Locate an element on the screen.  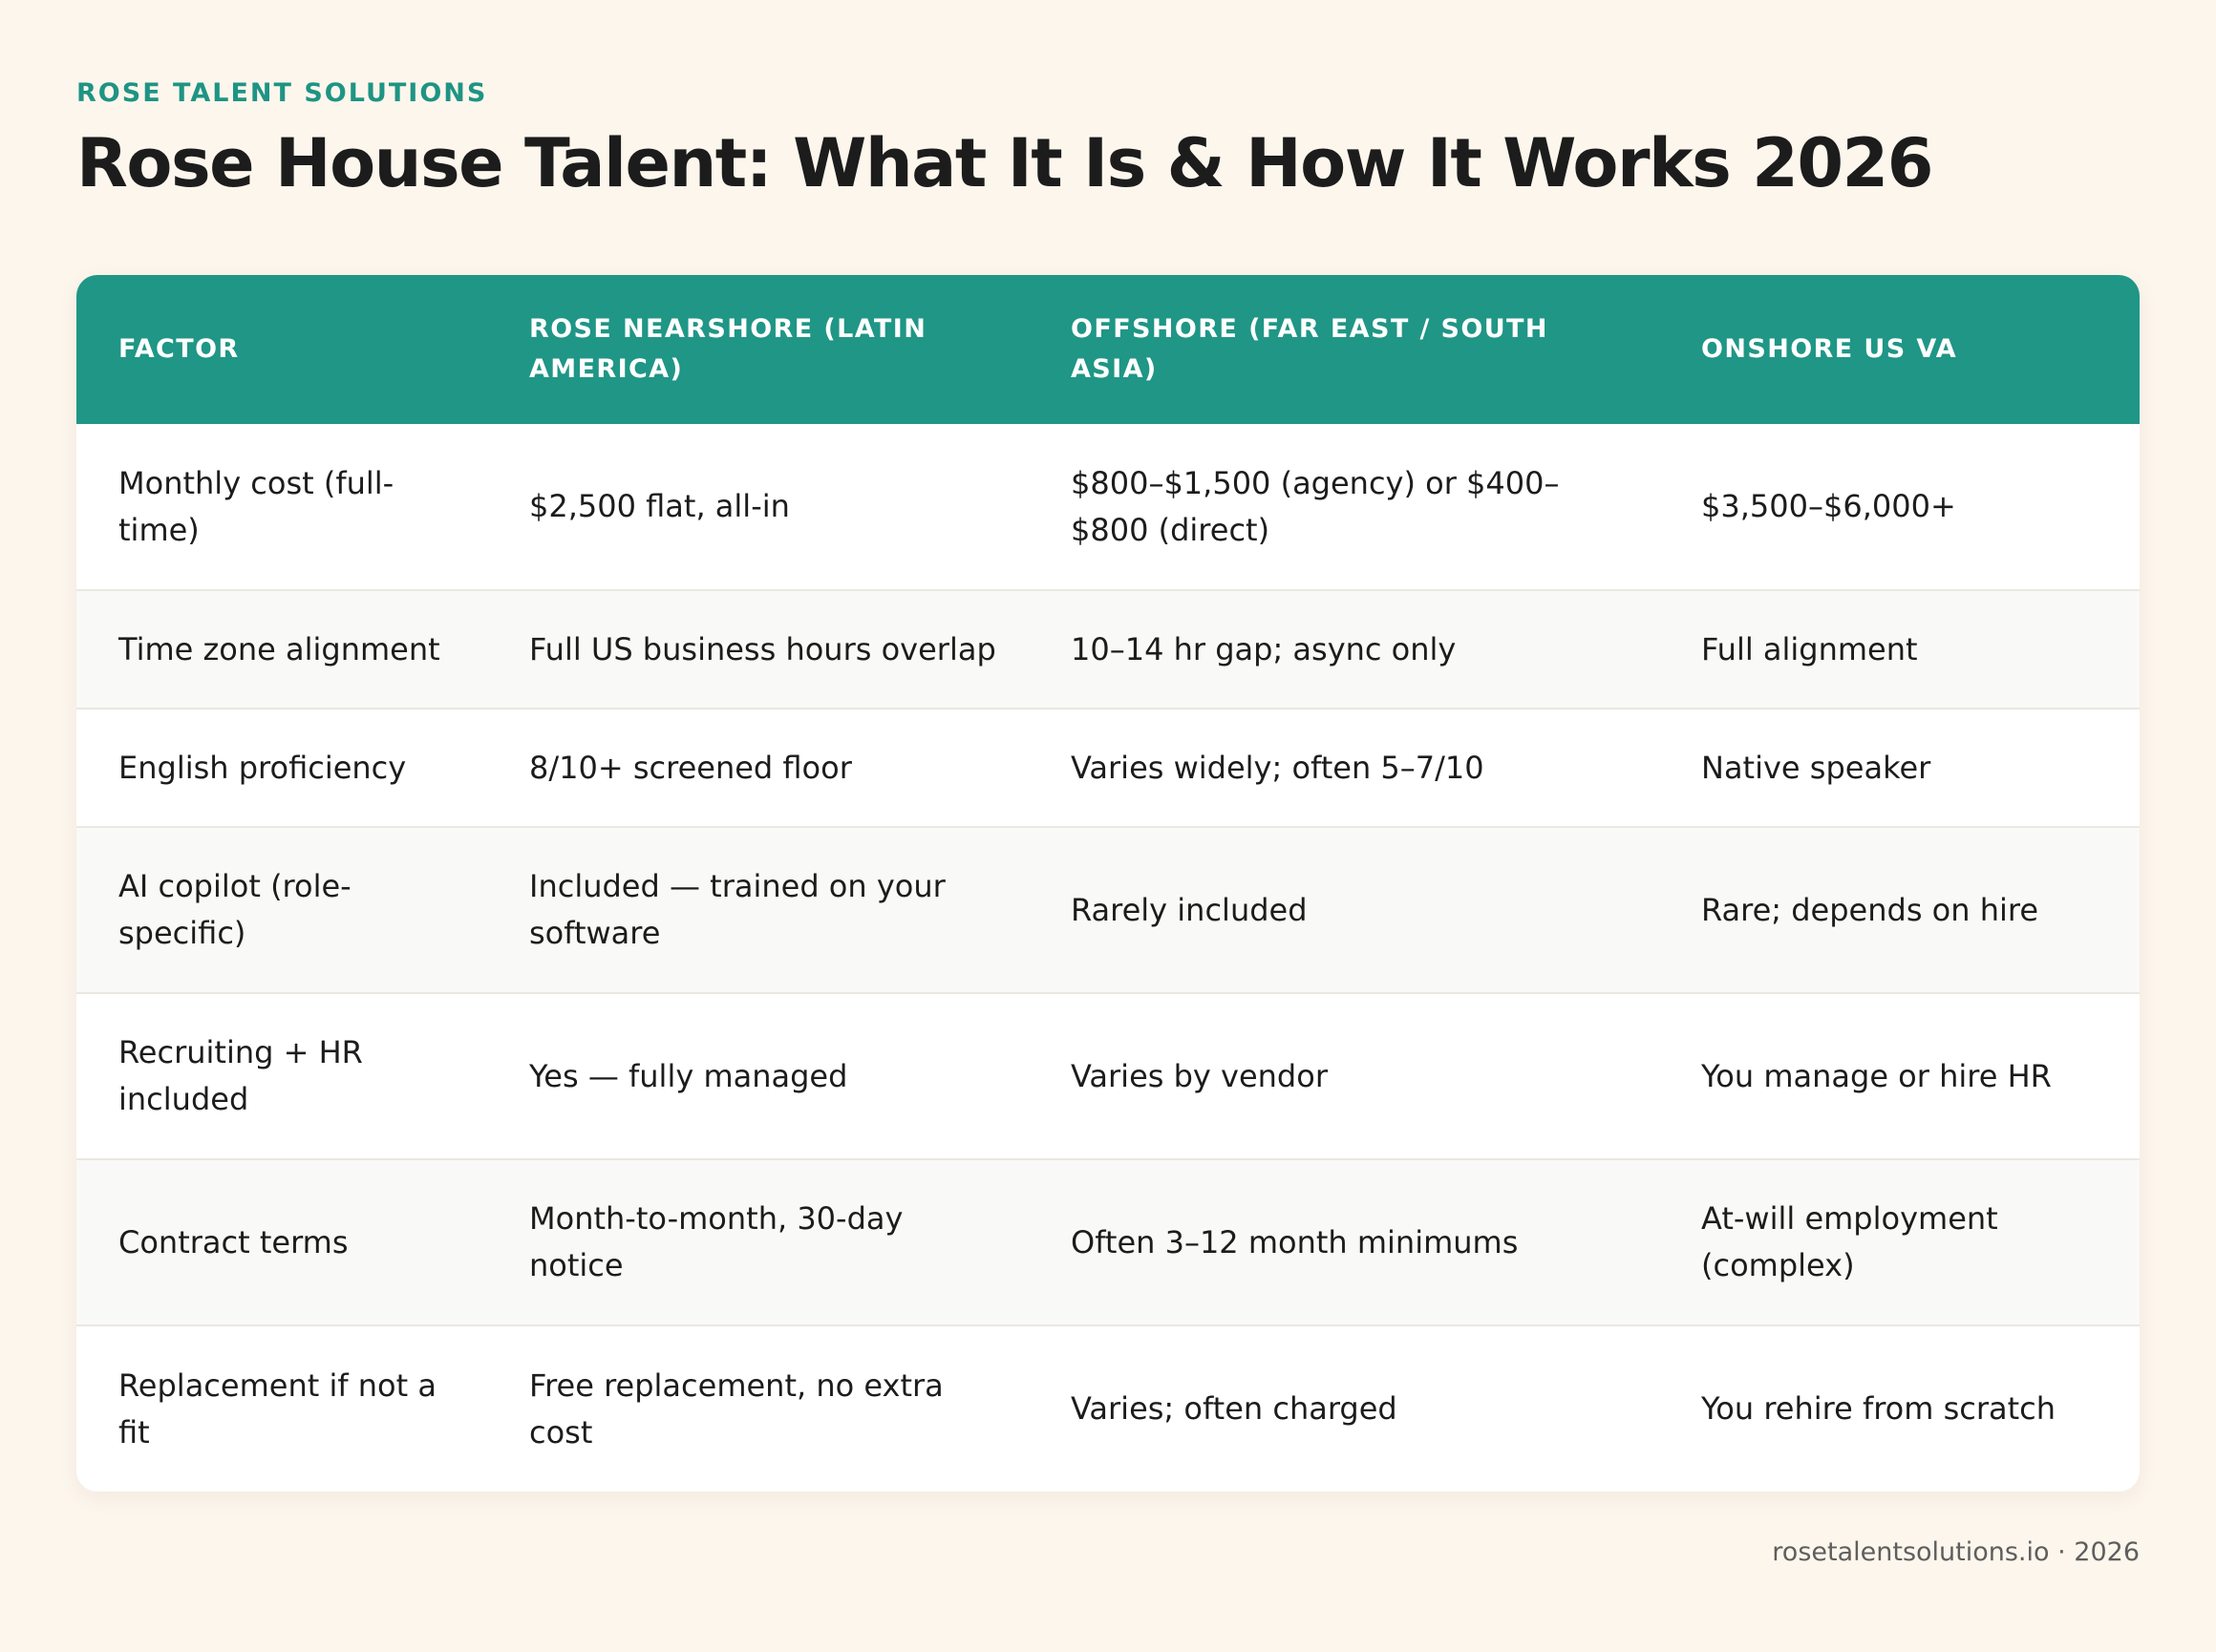
cell-factor: English proficiency is located at coordinates (263, 767).